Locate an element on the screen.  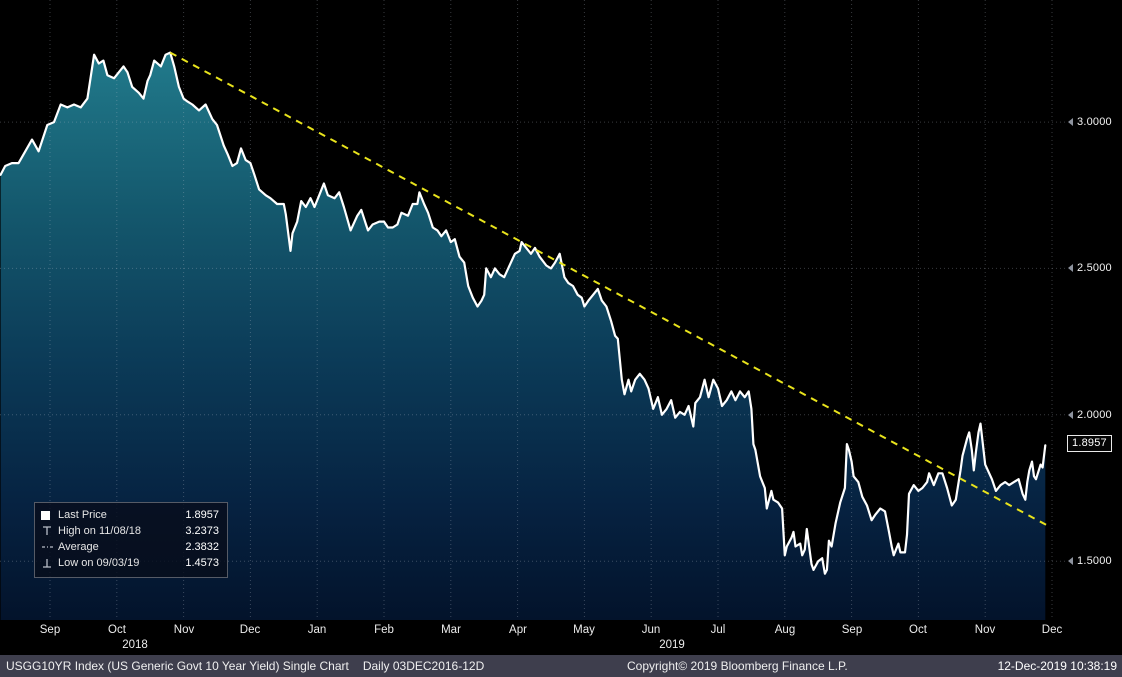
x-axis-month-label: Jun is located at coordinates (651, 630).